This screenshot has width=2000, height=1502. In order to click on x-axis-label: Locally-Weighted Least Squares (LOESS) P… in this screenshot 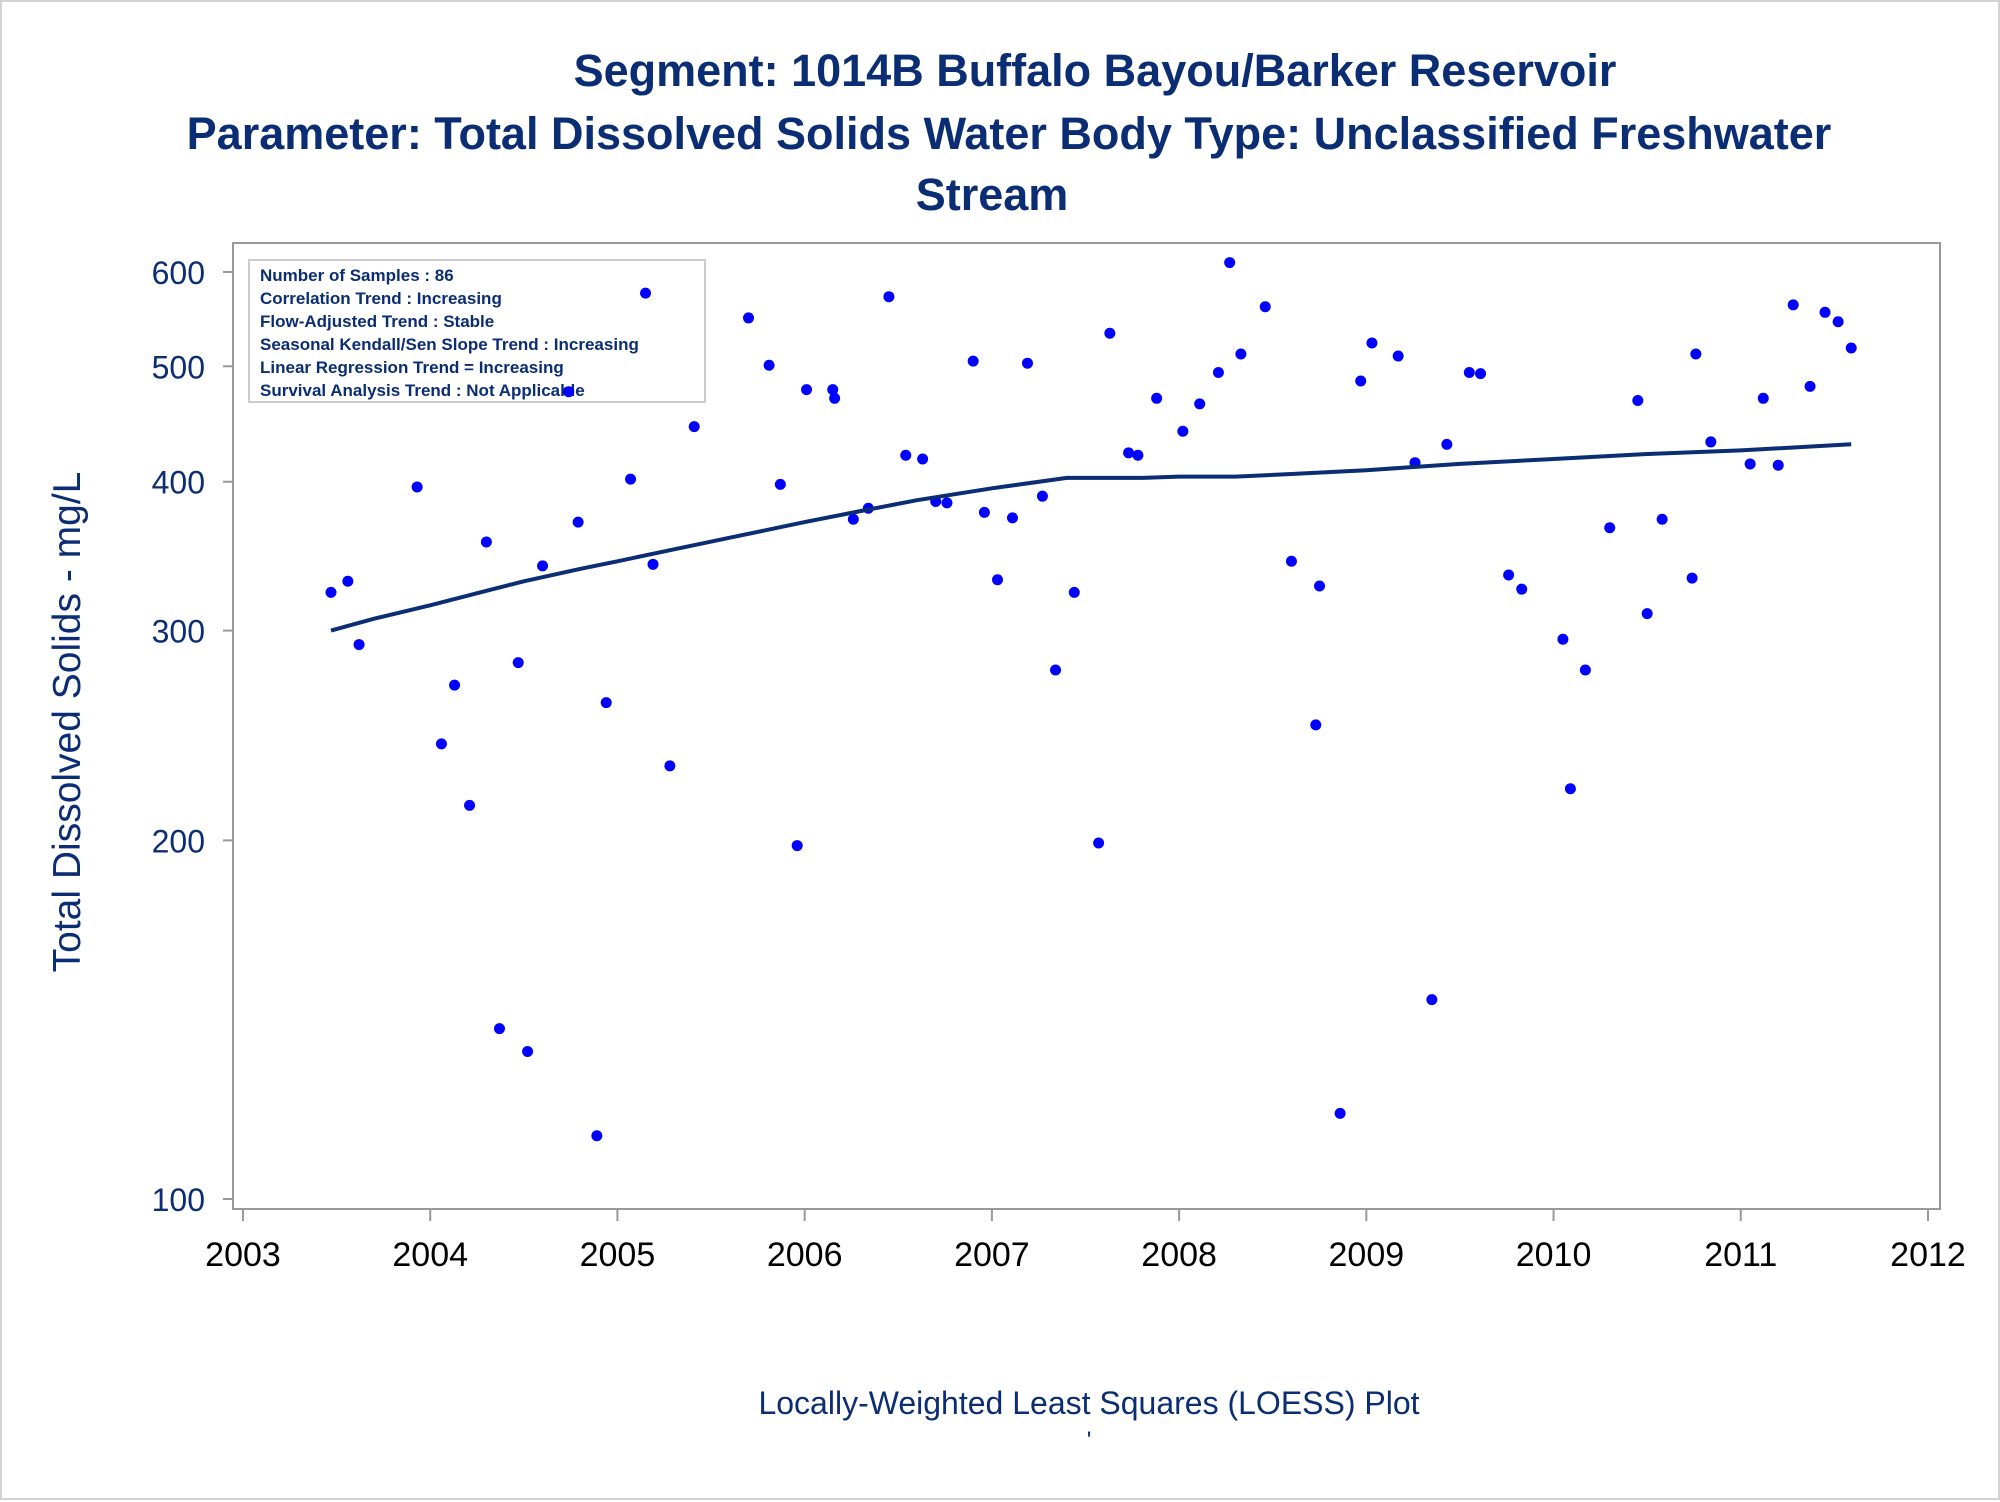, I will do `click(1088, 1403)`.